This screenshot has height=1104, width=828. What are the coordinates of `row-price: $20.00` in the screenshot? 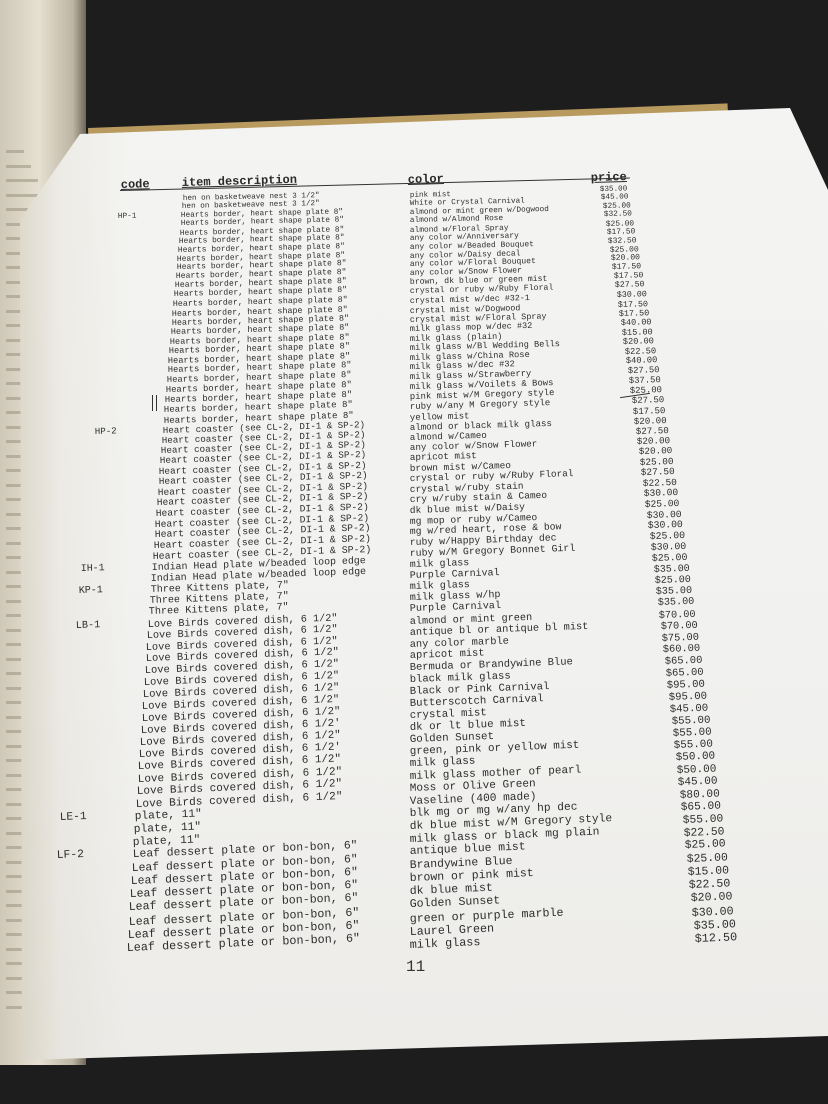 It's located at (711, 898).